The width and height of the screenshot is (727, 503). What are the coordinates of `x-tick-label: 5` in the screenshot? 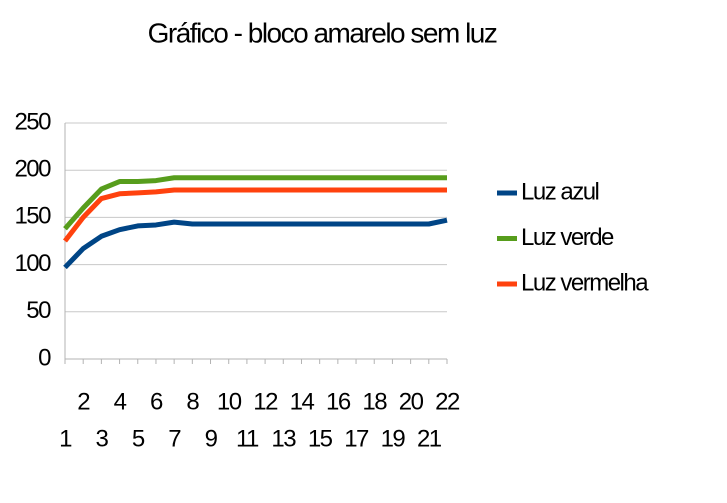 It's located at (138, 438).